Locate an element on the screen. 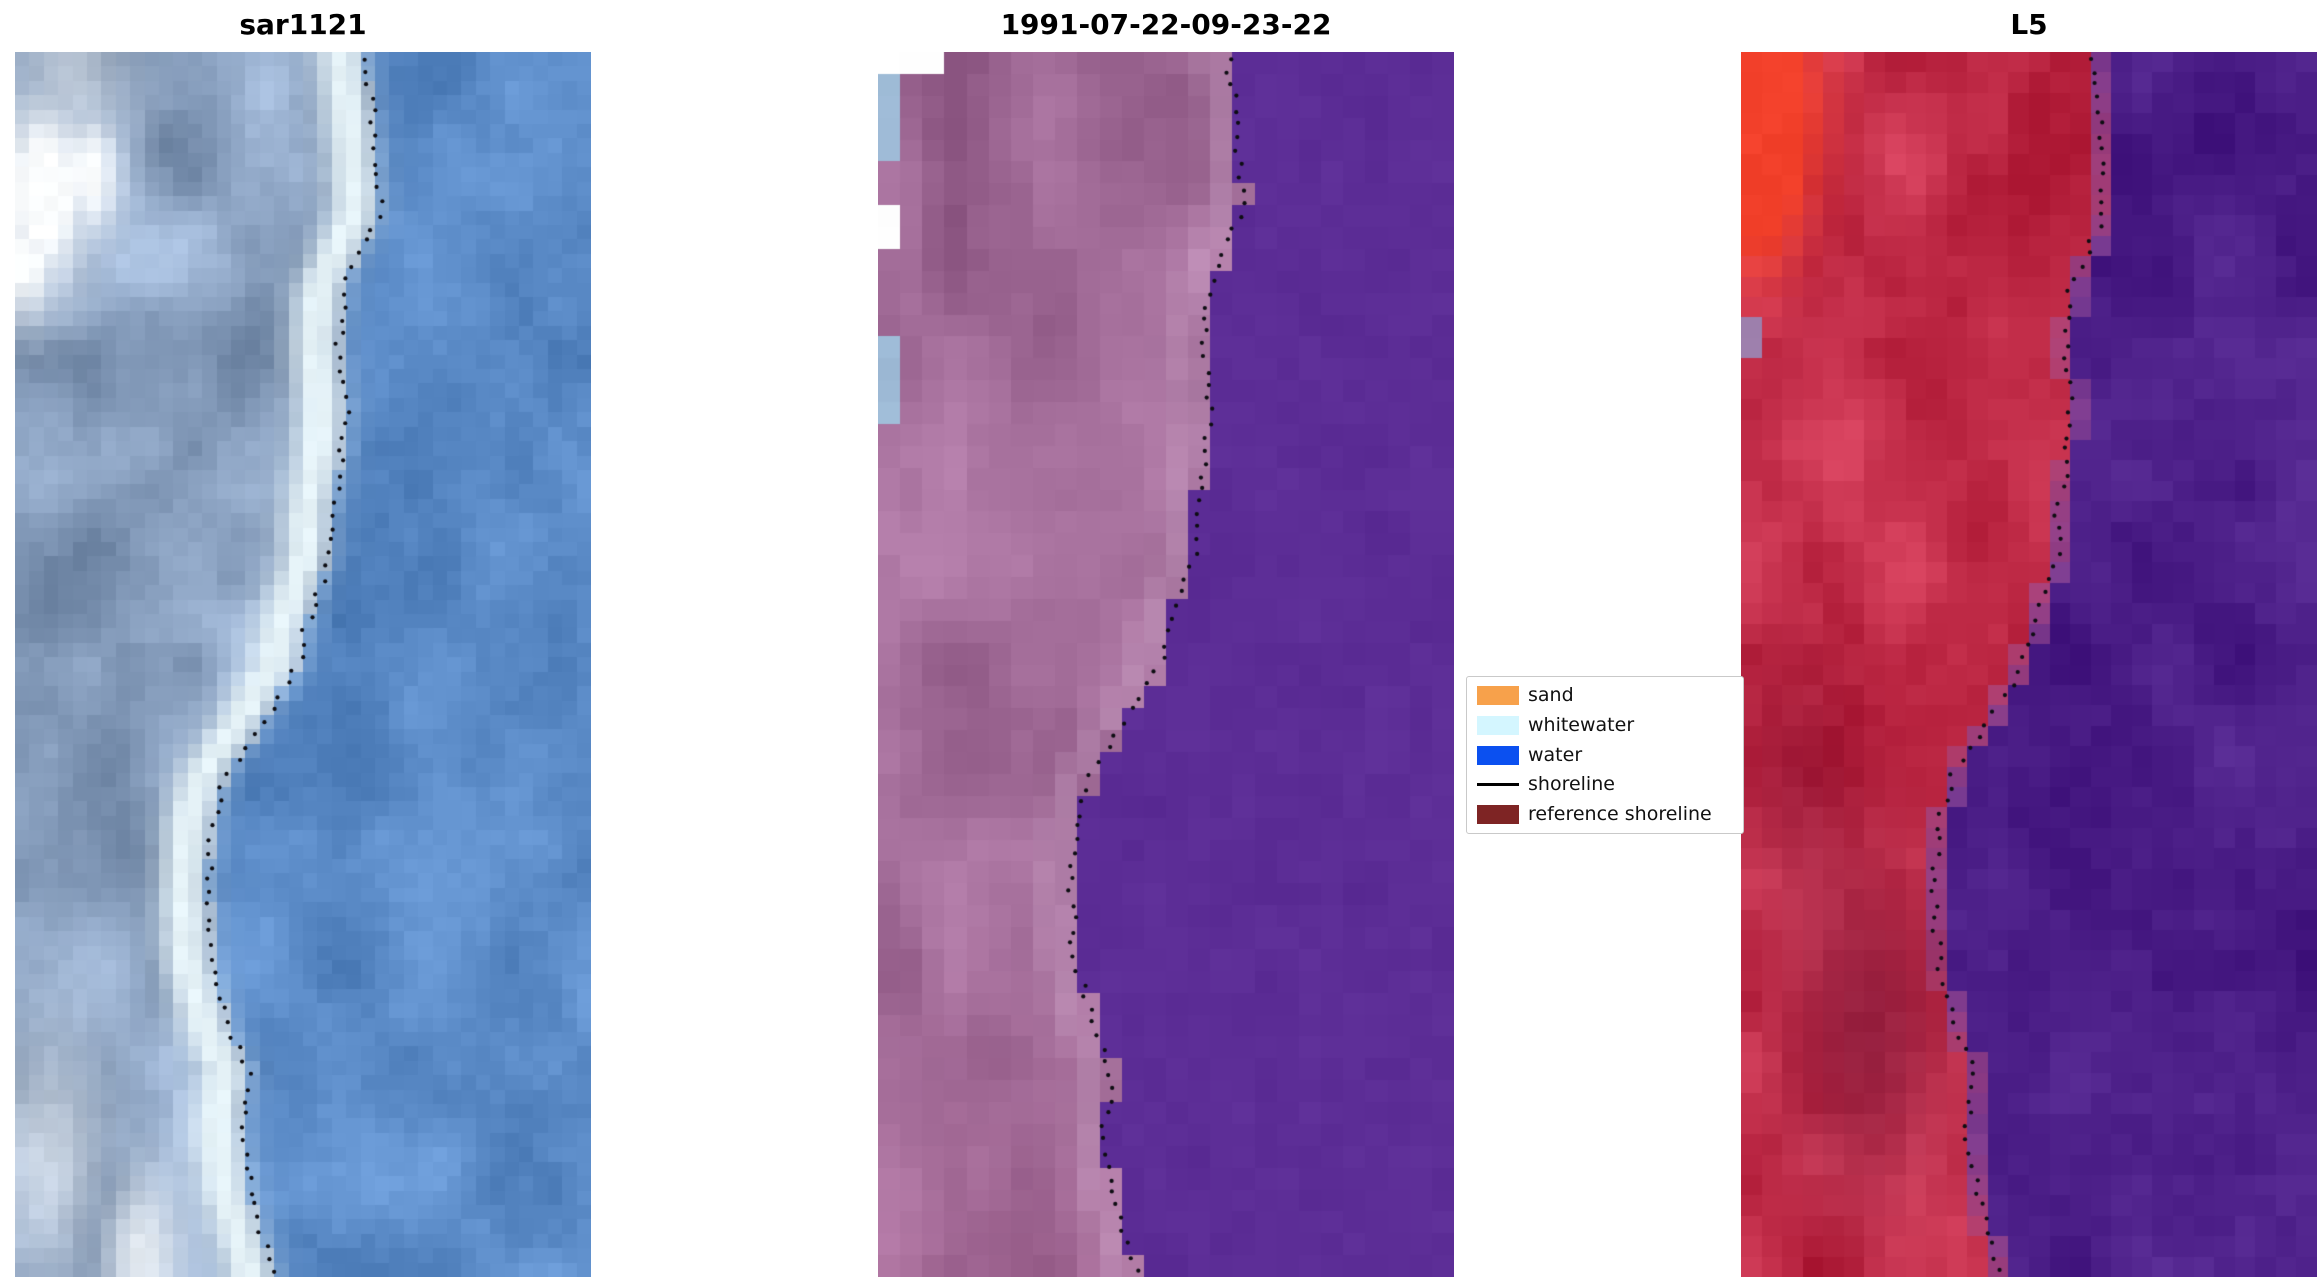 This screenshot has height=1283, width=2317. panel-title-landsat: L5 is located at coordinates (2029, 24).